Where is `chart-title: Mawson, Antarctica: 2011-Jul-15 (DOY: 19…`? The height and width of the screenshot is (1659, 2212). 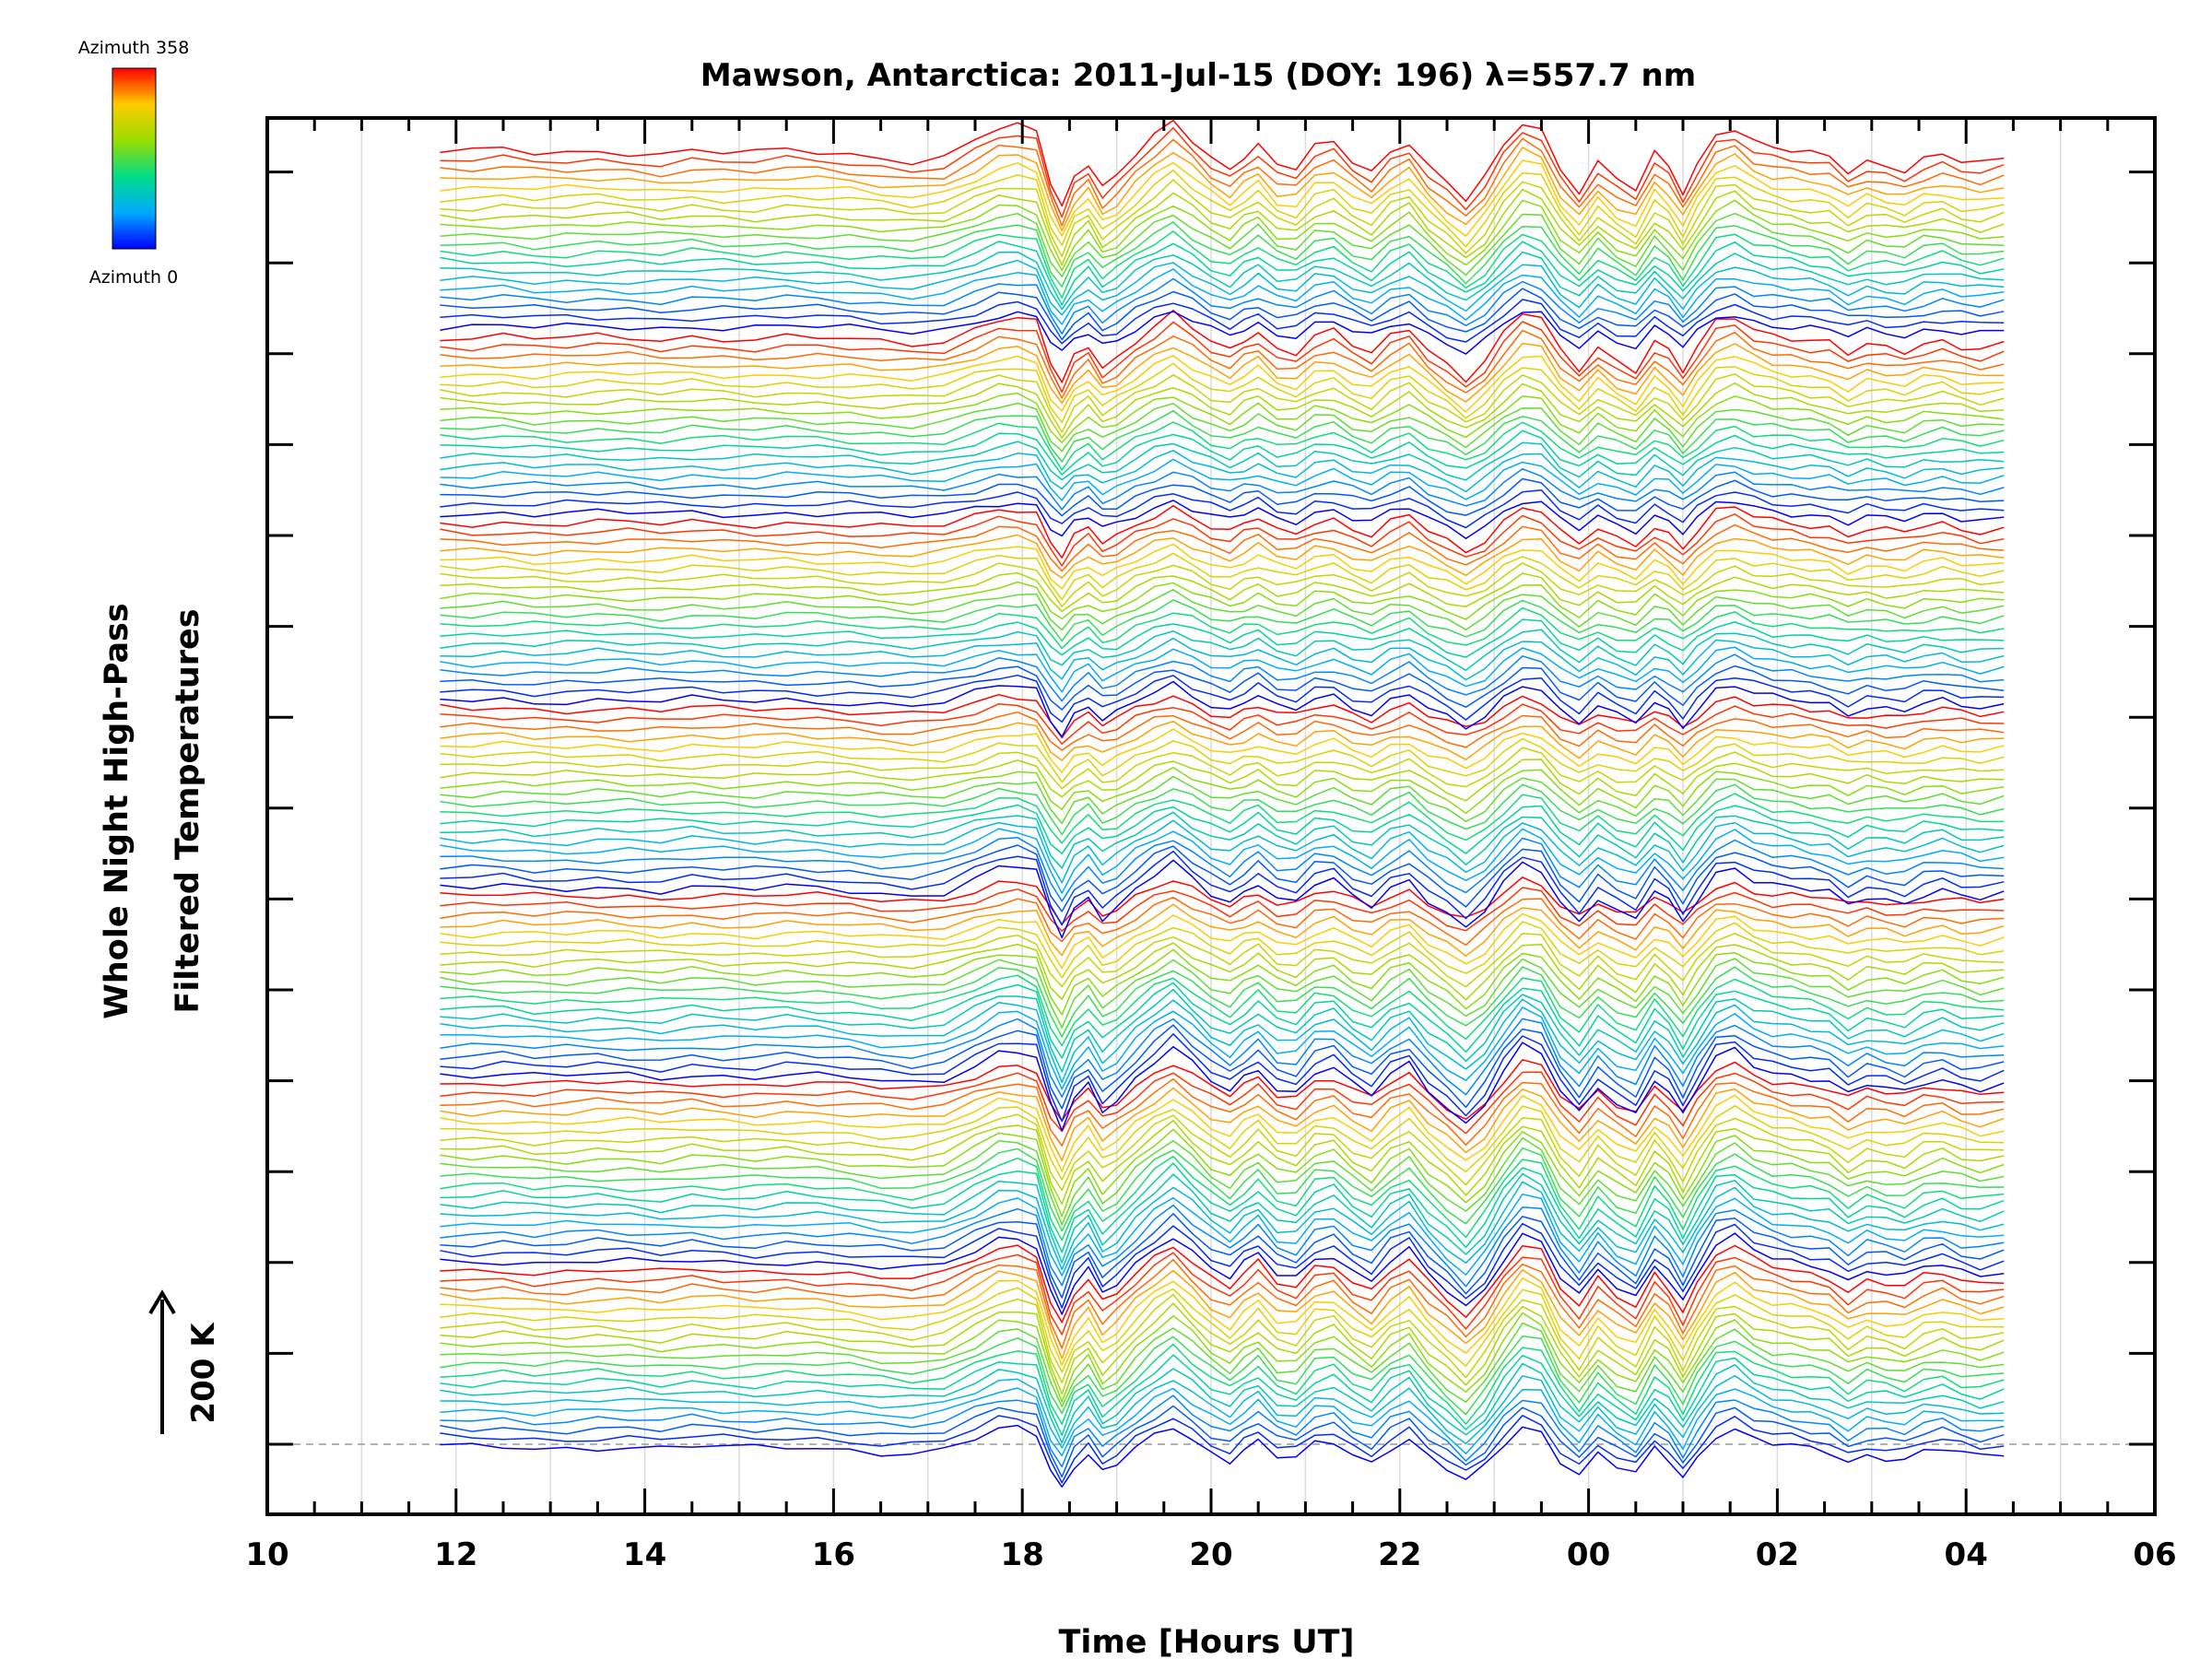 chart-title: Mawson, Antarctica: 2011-Jul-15 (DOY: 19… is located at coordinates (1198, 75).